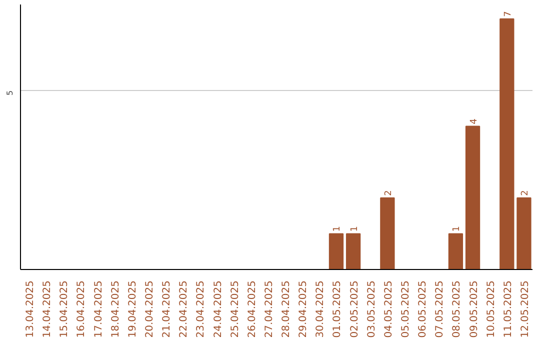 The width and height of the screenshot is (540, 340). Describe the element at coordinates (508, 309) in the screenshot. I see `x-tick-label: 11.05.2025` at that location.